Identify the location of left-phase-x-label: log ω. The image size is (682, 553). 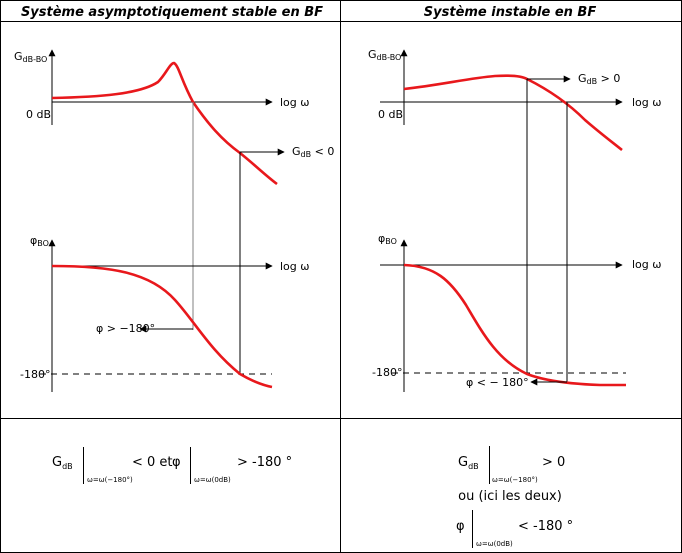
(294, 266).